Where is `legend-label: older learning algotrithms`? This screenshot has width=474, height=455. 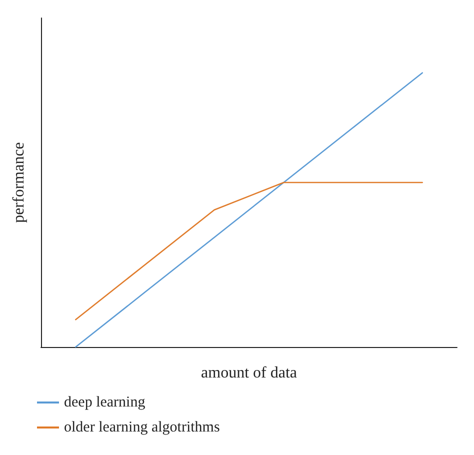
legend-label: older learning algotrithms is located at coordinates (142, 428).